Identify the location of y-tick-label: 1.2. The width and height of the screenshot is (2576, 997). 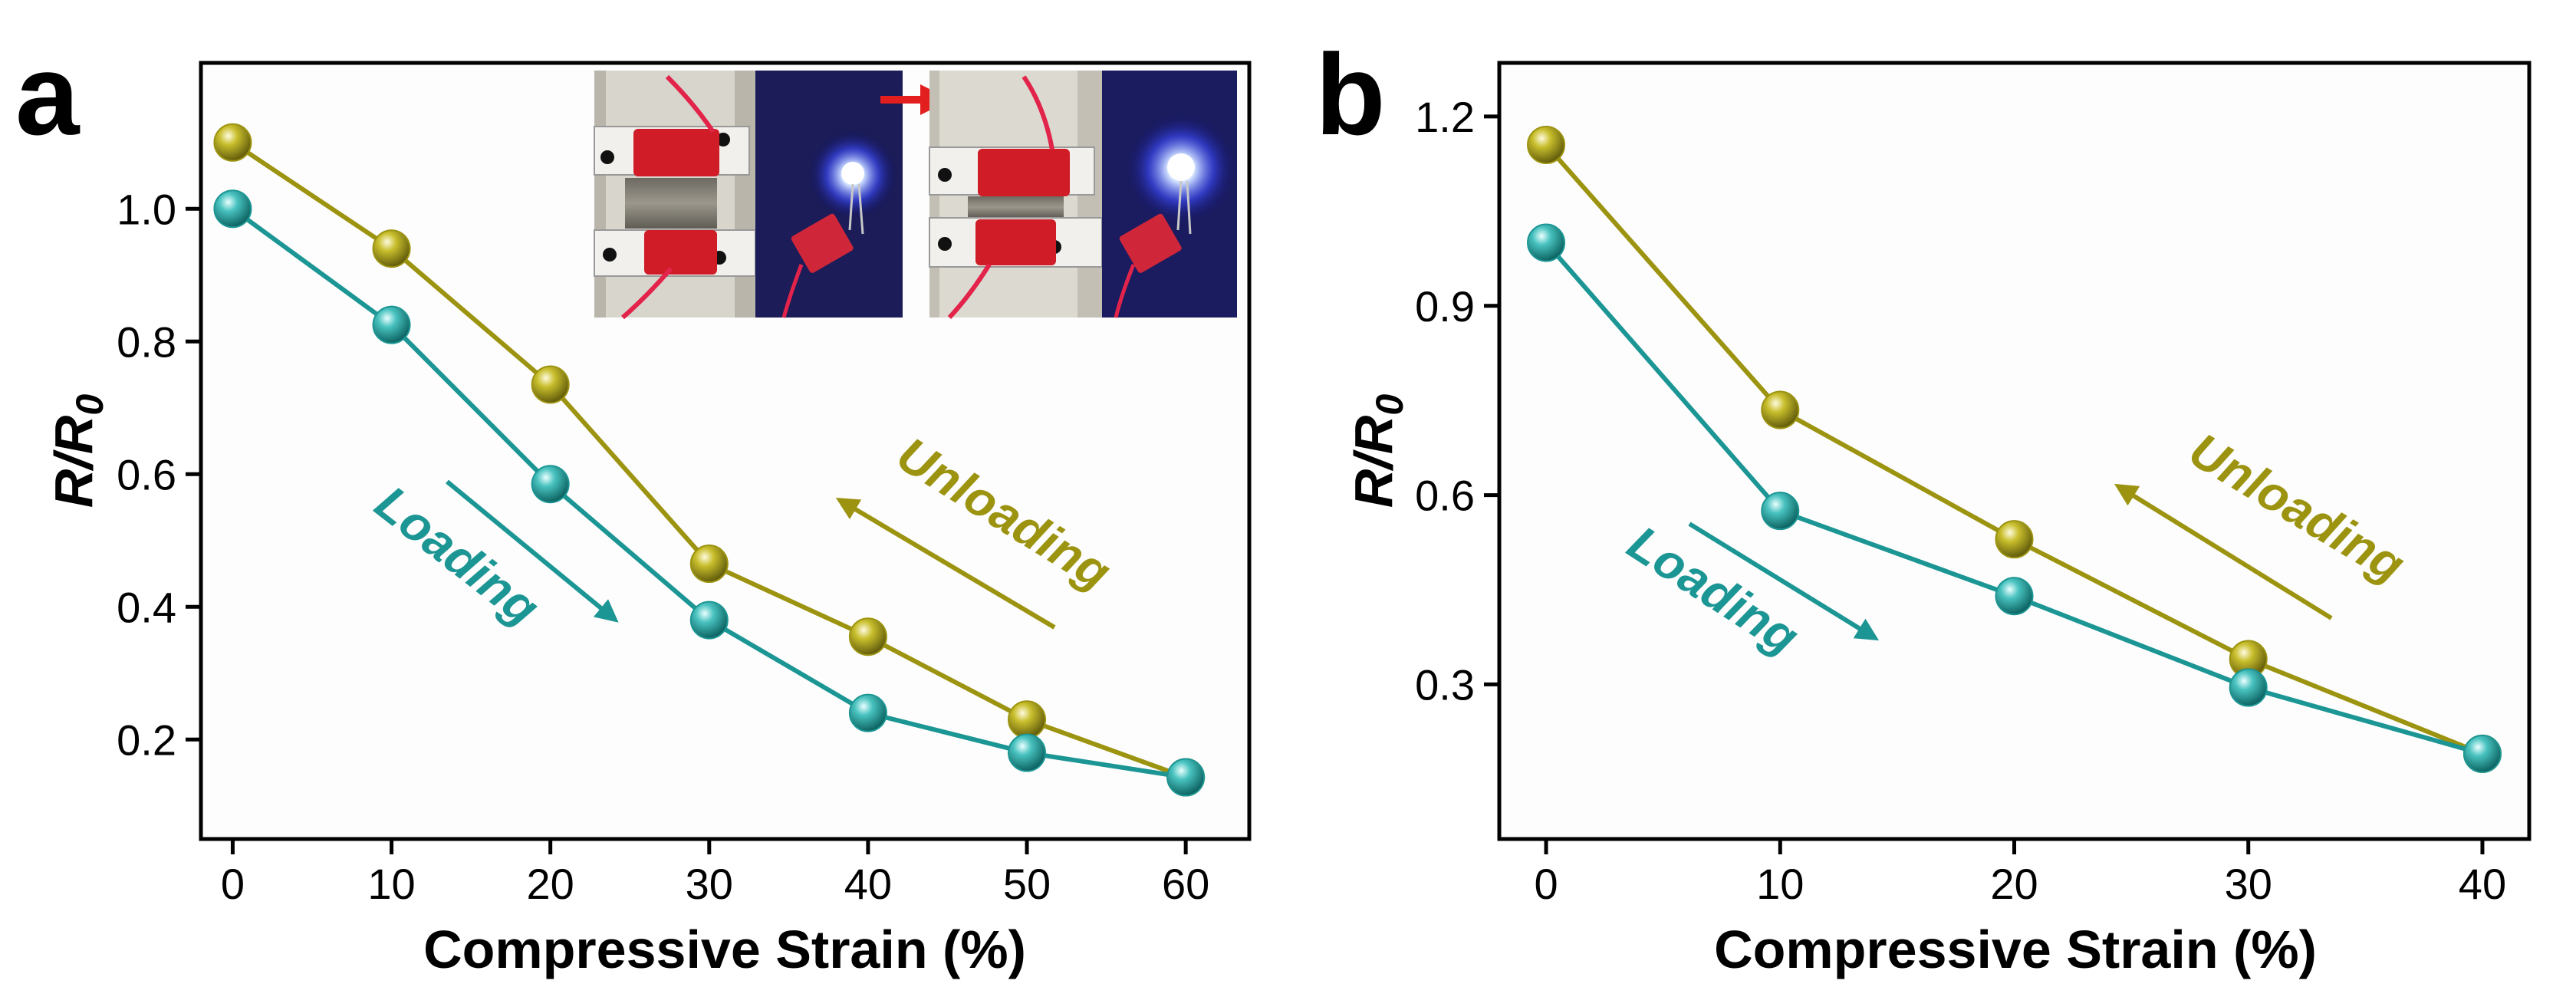
(1445, 117).